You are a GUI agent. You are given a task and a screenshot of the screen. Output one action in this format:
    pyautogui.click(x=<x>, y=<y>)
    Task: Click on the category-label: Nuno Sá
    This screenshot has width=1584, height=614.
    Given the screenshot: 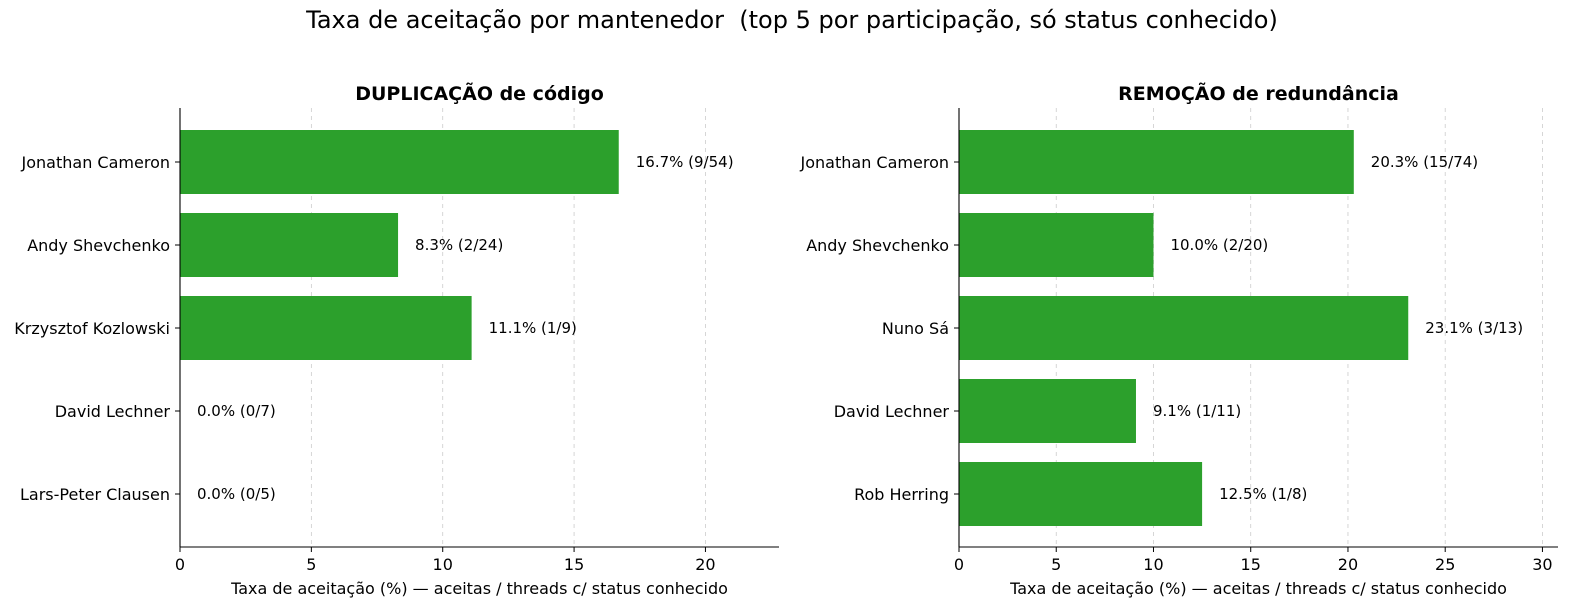 What is the action you would take?
    pyautogui.click(x=915, y=328)
    